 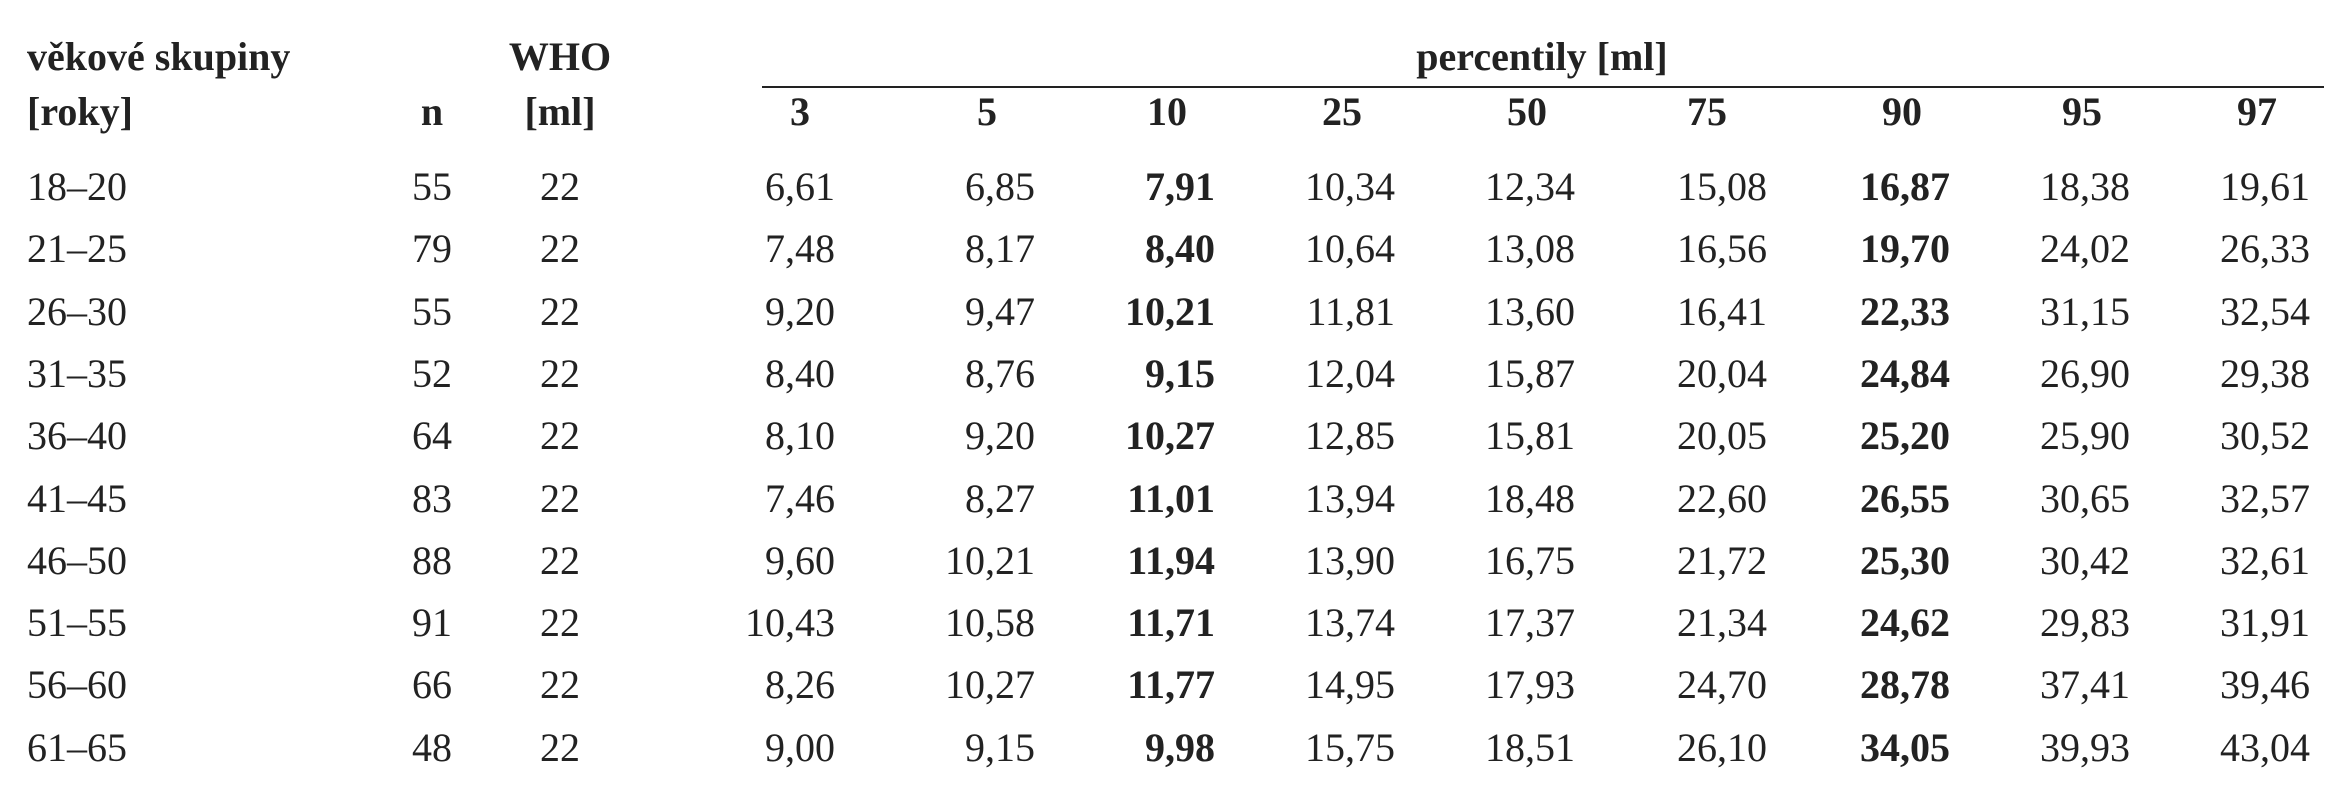 I want to click on percentile-cell: 13,90, so click(x=1350, y=560).